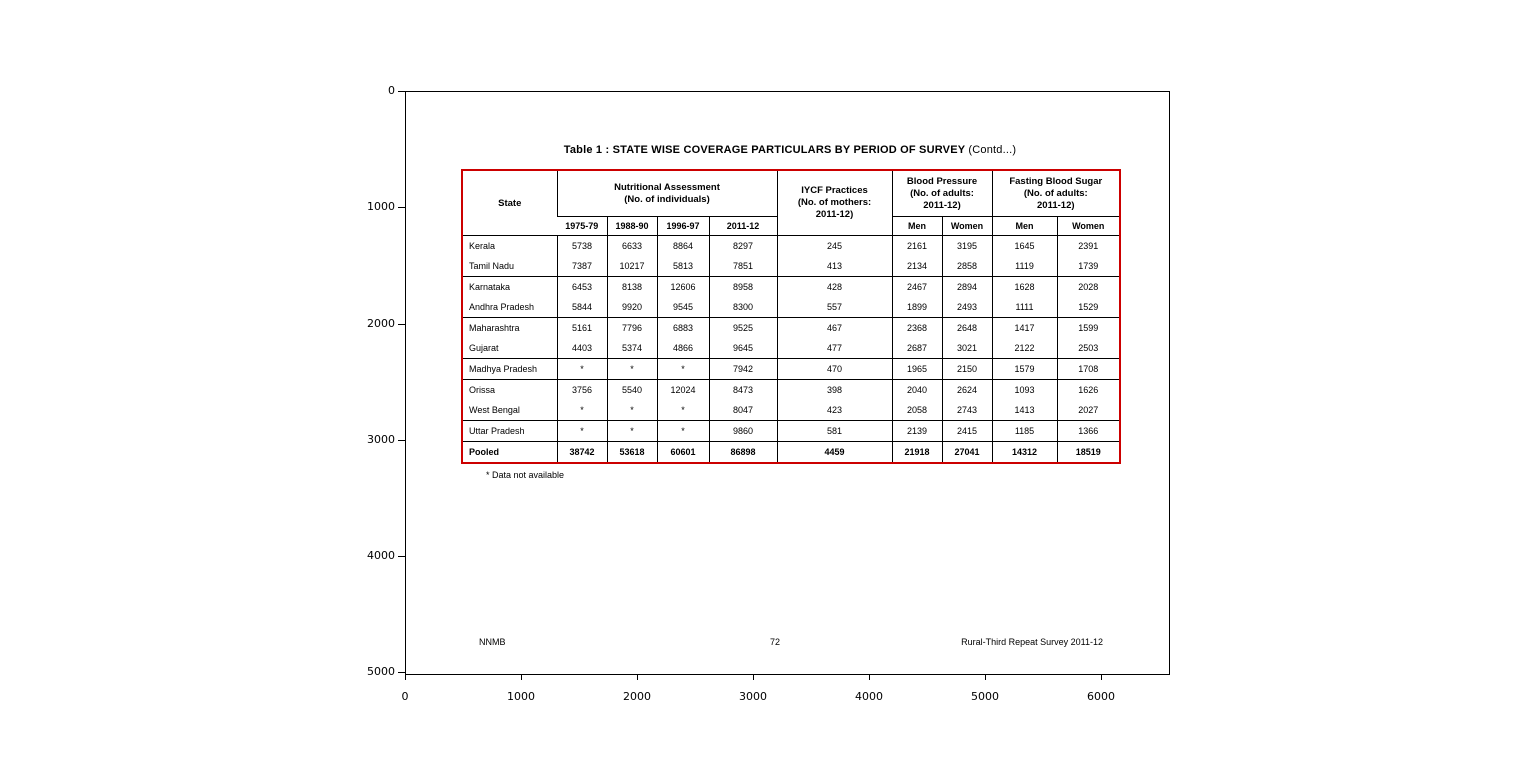 The width and height of the screenshot is (1536, 767). I want to click on x-tick-label: 6000, so click(1101, 696).